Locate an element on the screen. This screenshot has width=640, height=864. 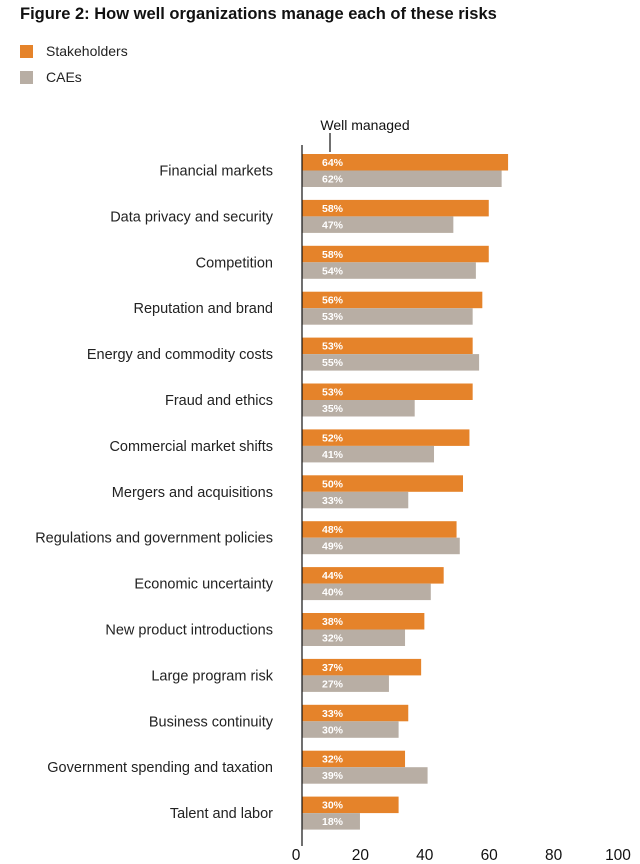
data-label: 18% is located at coordinates (333, 822).